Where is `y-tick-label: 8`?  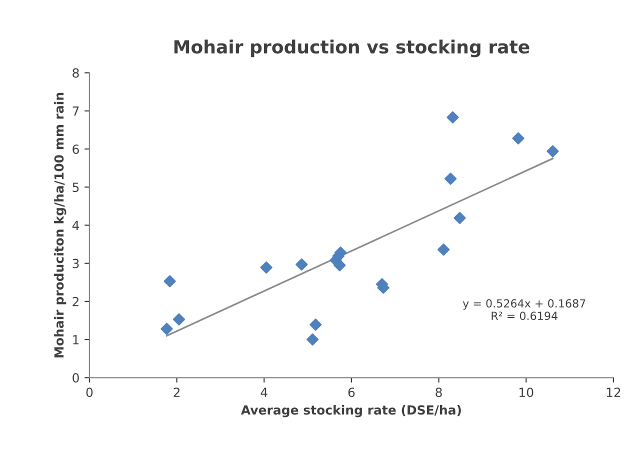 y-tick-label: 8 is located at coordinates (75, 73).